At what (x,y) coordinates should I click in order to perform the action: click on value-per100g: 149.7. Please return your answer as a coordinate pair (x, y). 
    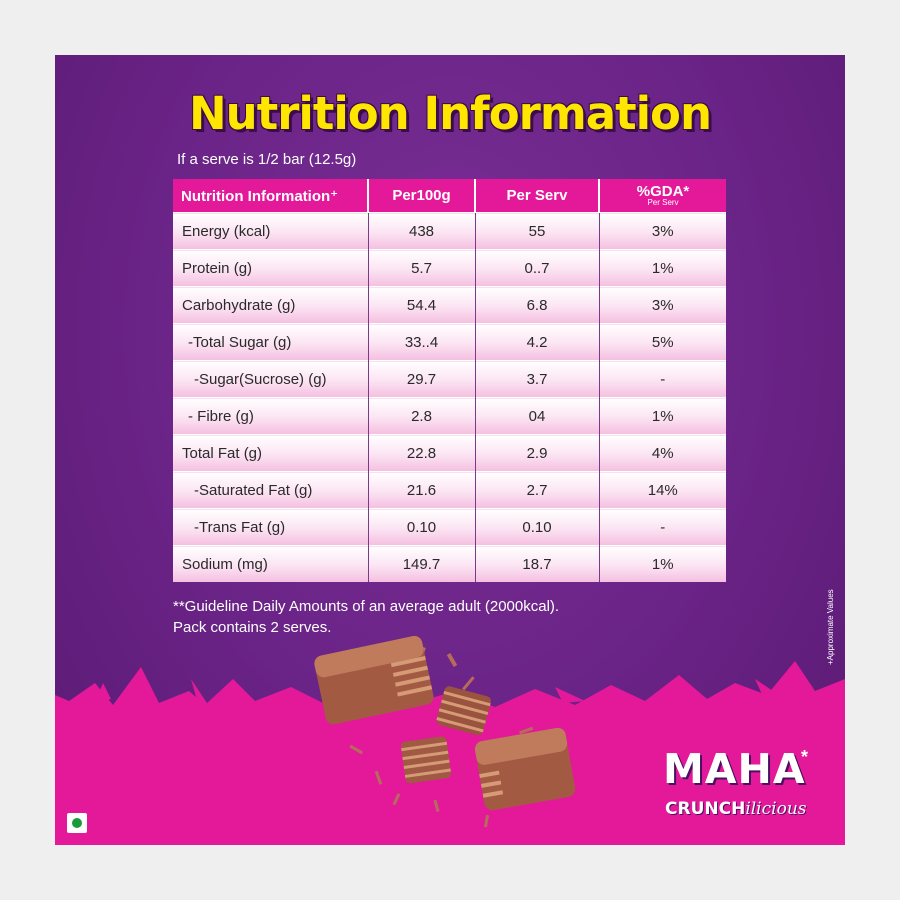
    Looking at the image, I should click on (422, 563).